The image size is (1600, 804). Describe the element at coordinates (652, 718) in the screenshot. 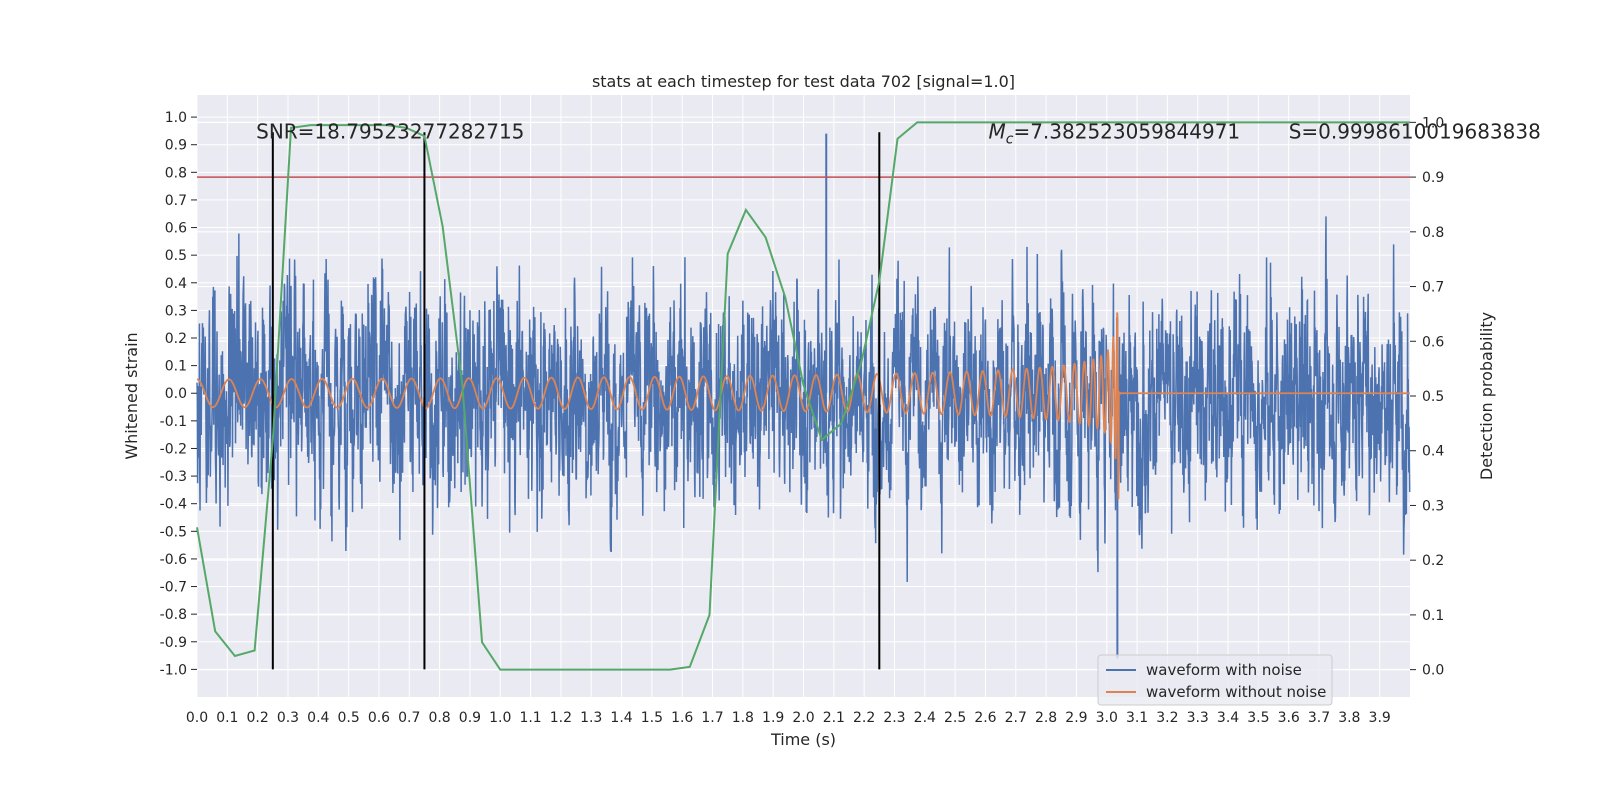

I see `x-tick-label: 1.5` at that location.